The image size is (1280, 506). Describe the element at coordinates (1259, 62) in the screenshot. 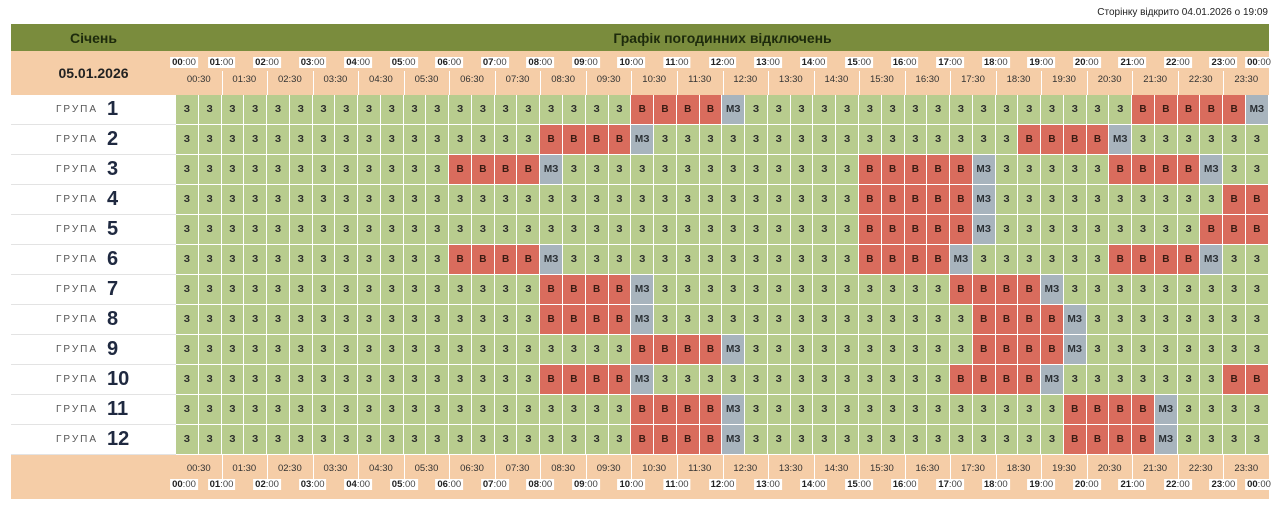

I see `hour-label: 00:00` at that location.